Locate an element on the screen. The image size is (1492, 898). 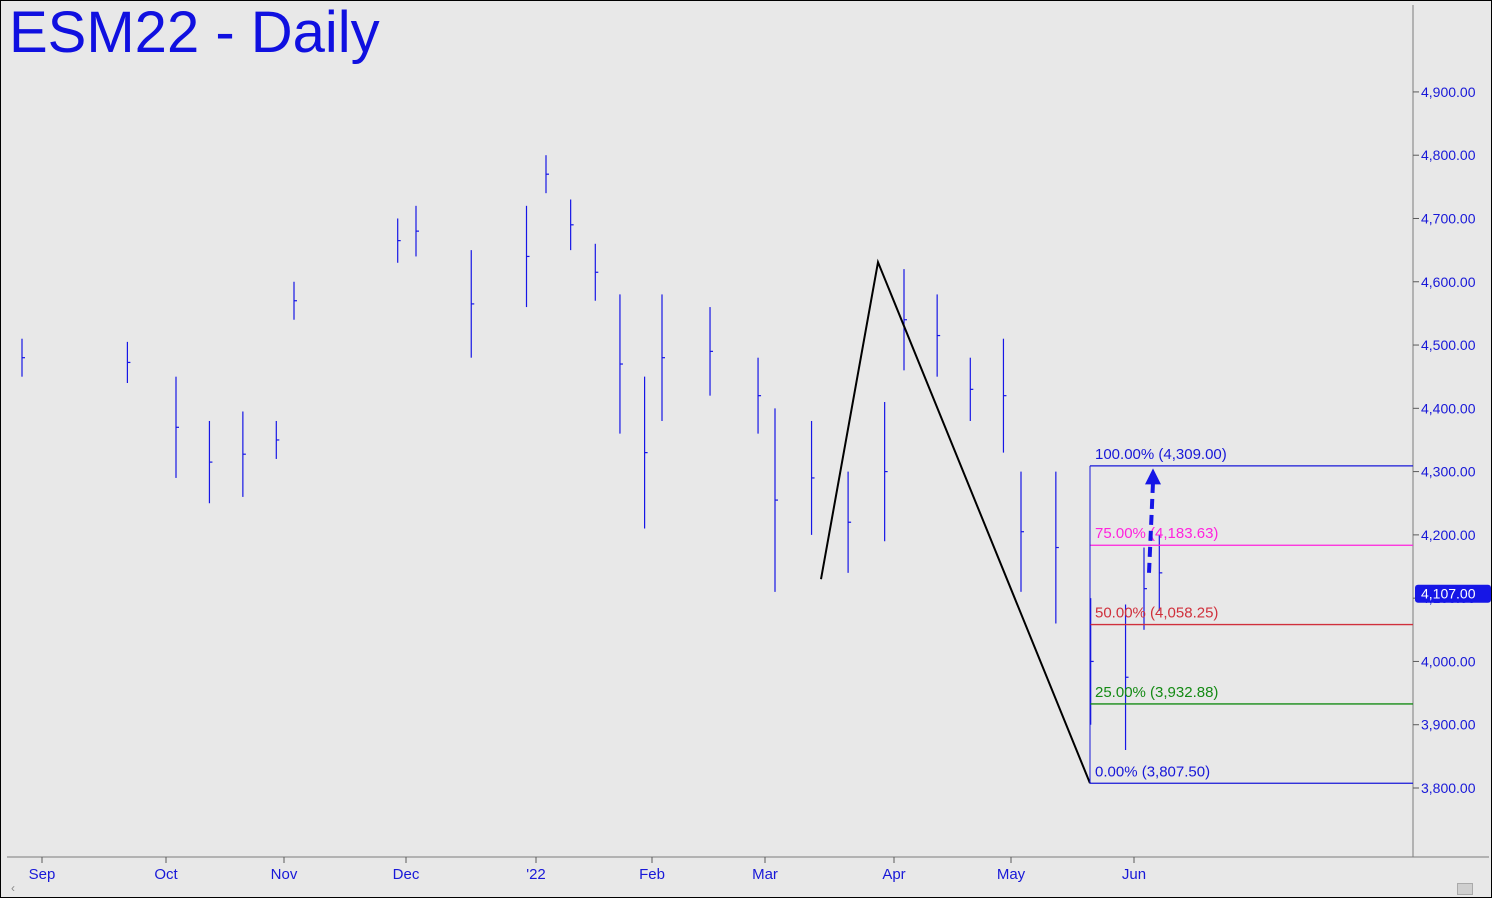
x-tick-label: Jun is located at coordinates (1134, 874).